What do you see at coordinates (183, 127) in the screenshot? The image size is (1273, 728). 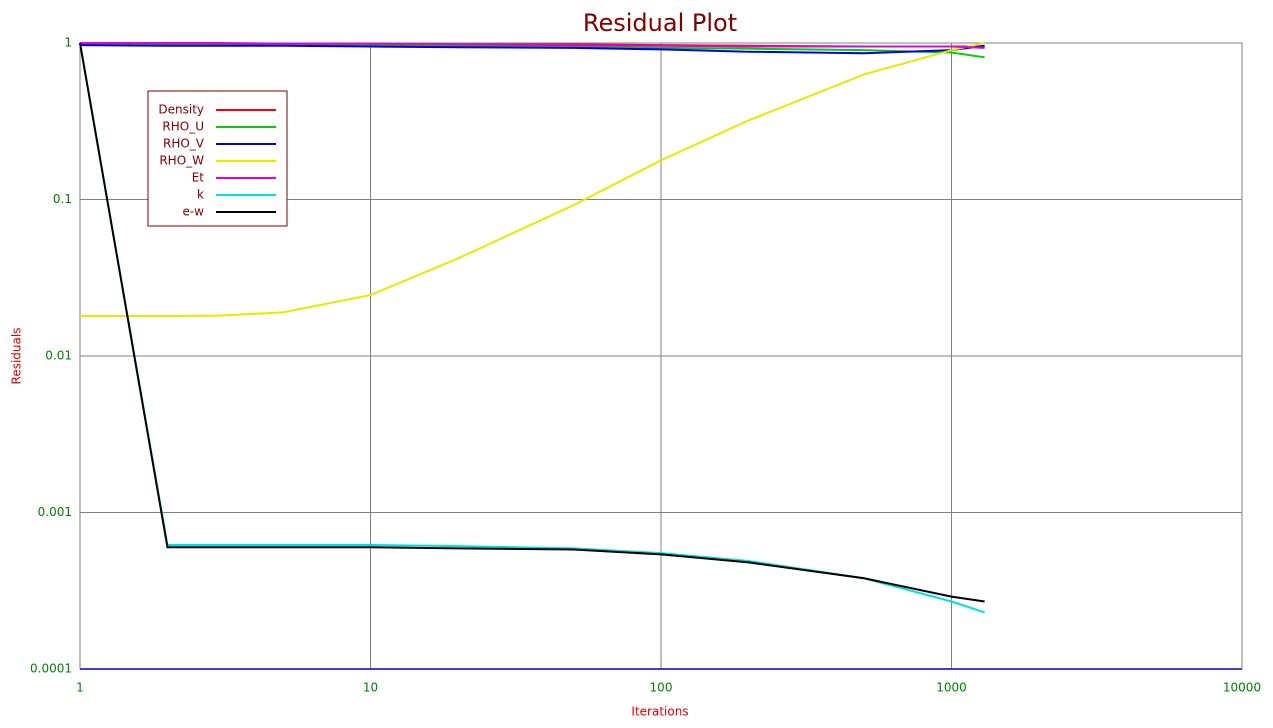 I see `legend-label: RHO_U` at bounding box center [183, 127].